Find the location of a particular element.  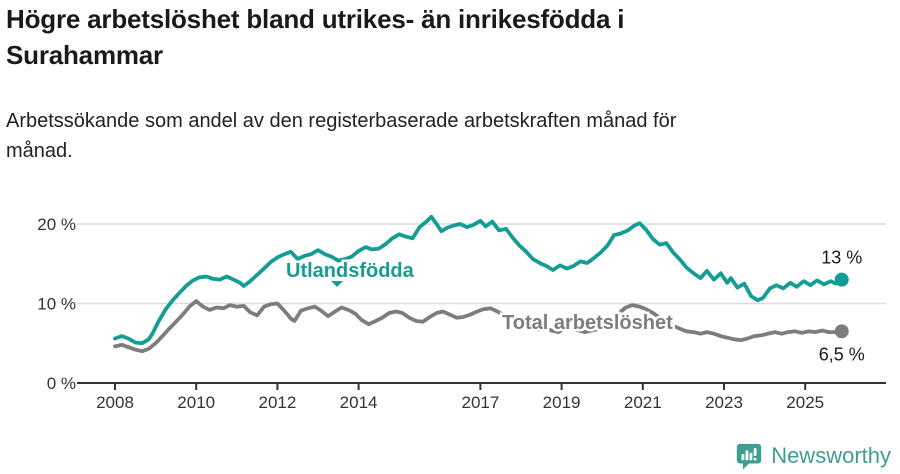

x-tick-label: 2025 is located at coordinates (805, 402).